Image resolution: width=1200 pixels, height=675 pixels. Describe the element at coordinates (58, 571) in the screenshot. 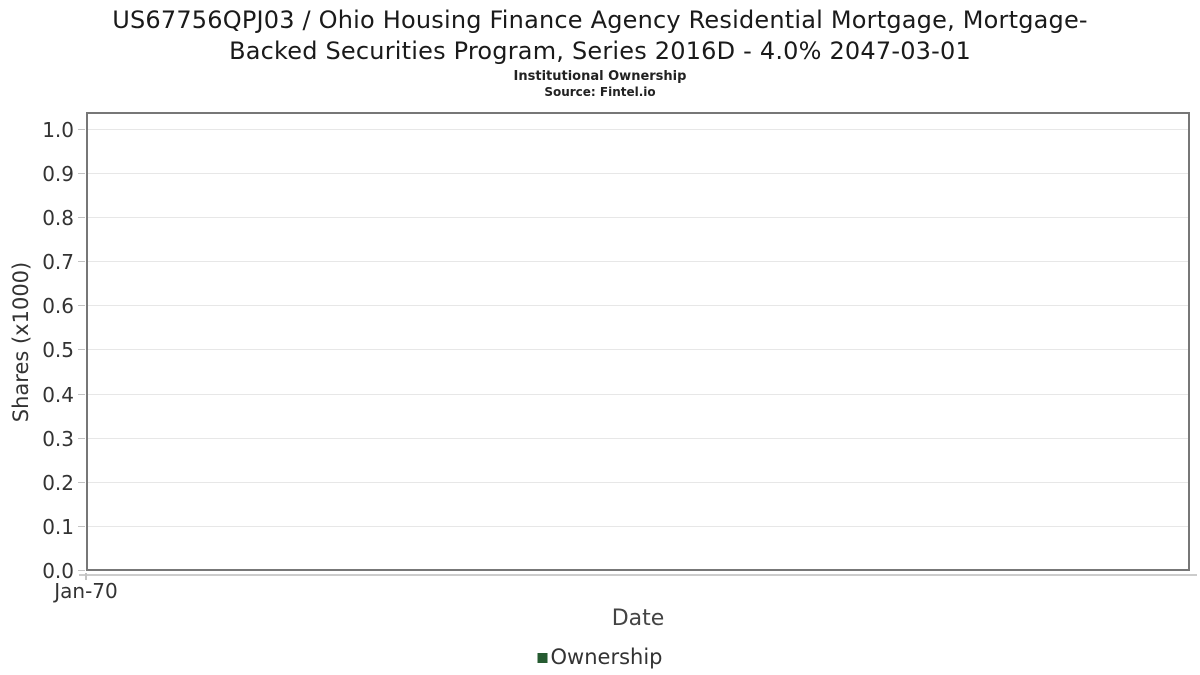

I see `y-tick-label: 0.0` at that location.